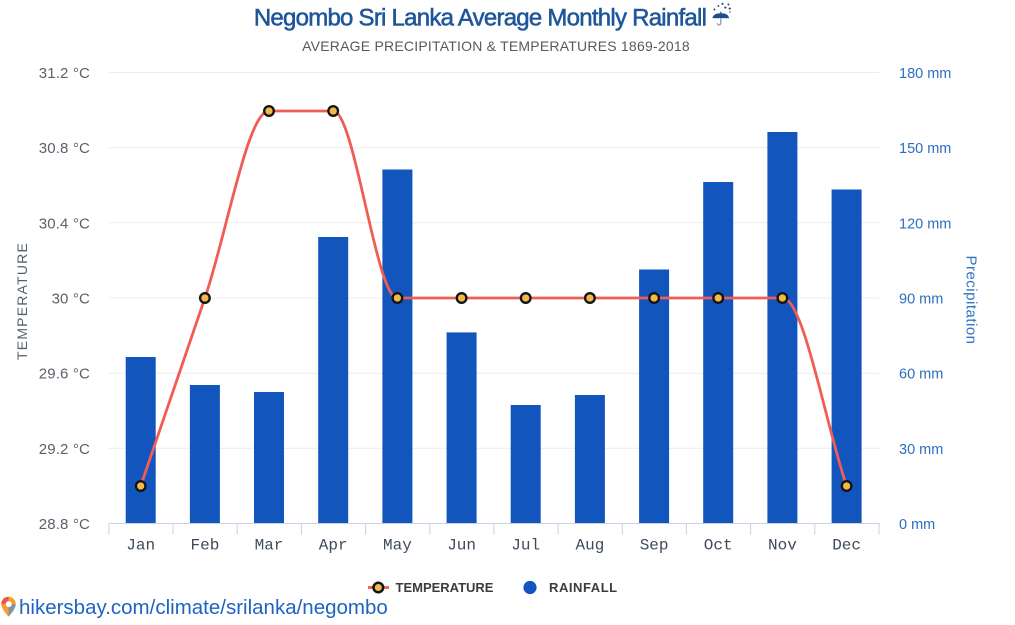 The image size is (1015, 625). What do you see at coordinates (64, 148) in the screenshot?
I see `svg-text: 30.8 °C` at bounding box center [64, 148].